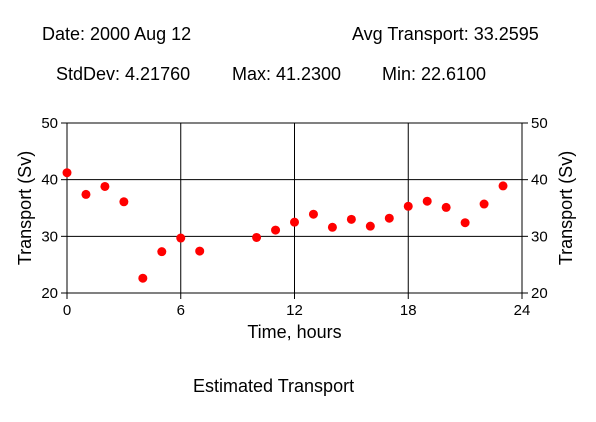  What do you see at coordinates (67, 310) in the screenshot?
I see `x-tick-label: 0` at bounding box center [67, 310].